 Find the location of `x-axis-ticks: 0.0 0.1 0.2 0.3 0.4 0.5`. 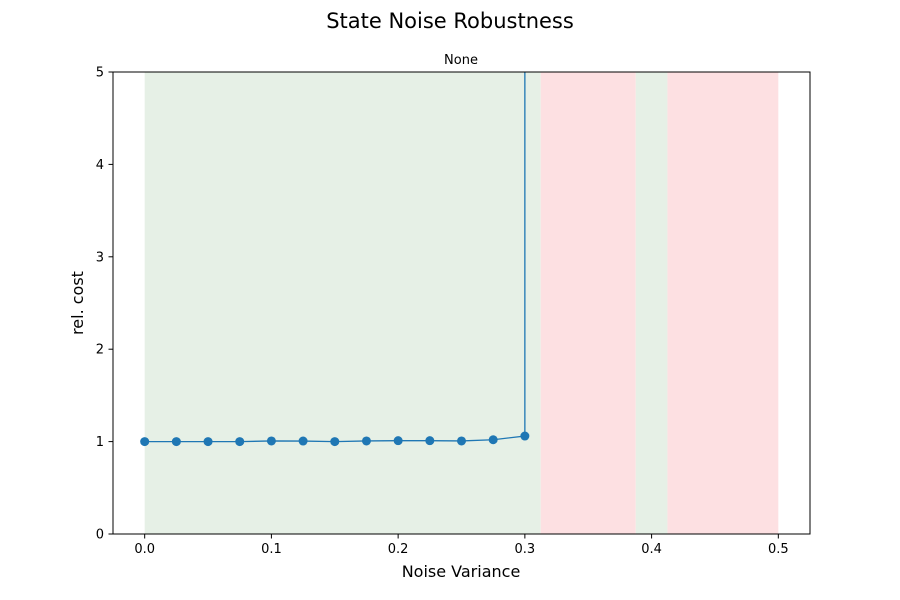

x-axis-ticks: 0.0 0.1 0.2 0.3 0.4 0.5 is located at coordinates (461, 545).